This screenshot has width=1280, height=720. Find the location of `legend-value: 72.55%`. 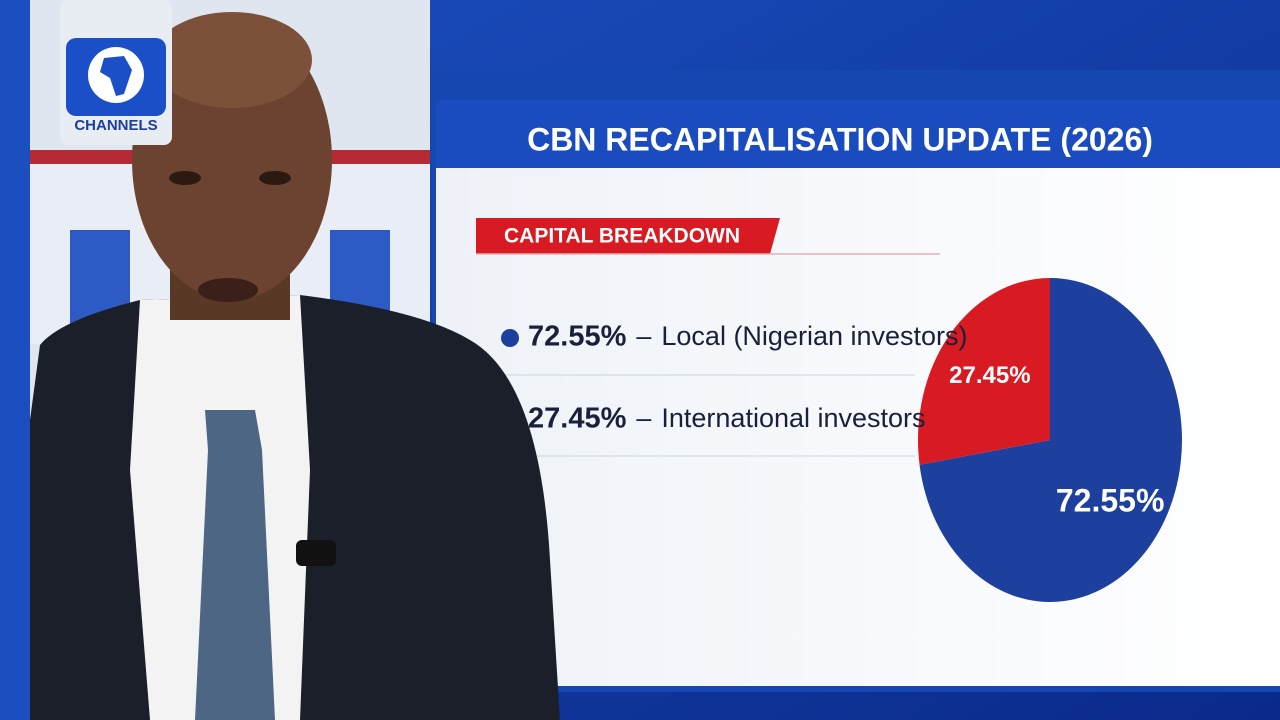

legend-value: 72.55% is located at coordinates (577, 337).